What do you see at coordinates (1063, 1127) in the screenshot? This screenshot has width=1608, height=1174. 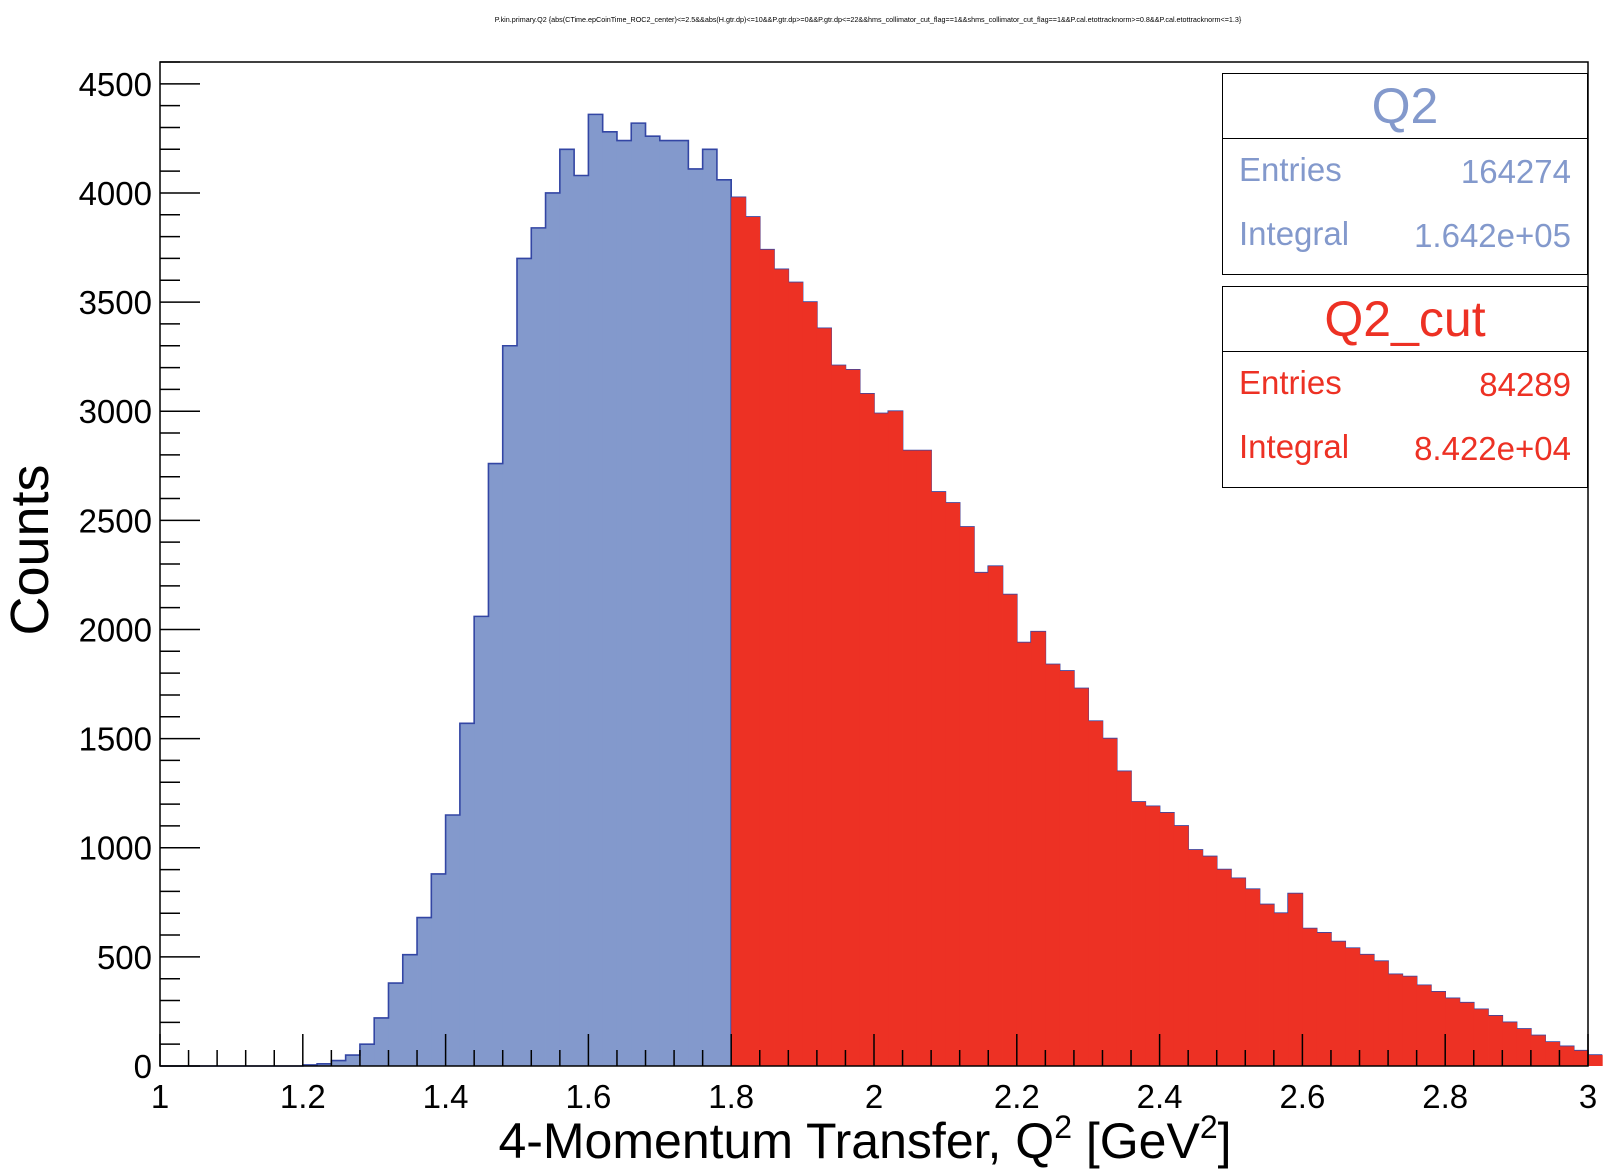 I see `x-axis-label-sup: 2` at bounding box center [1063, 1127].